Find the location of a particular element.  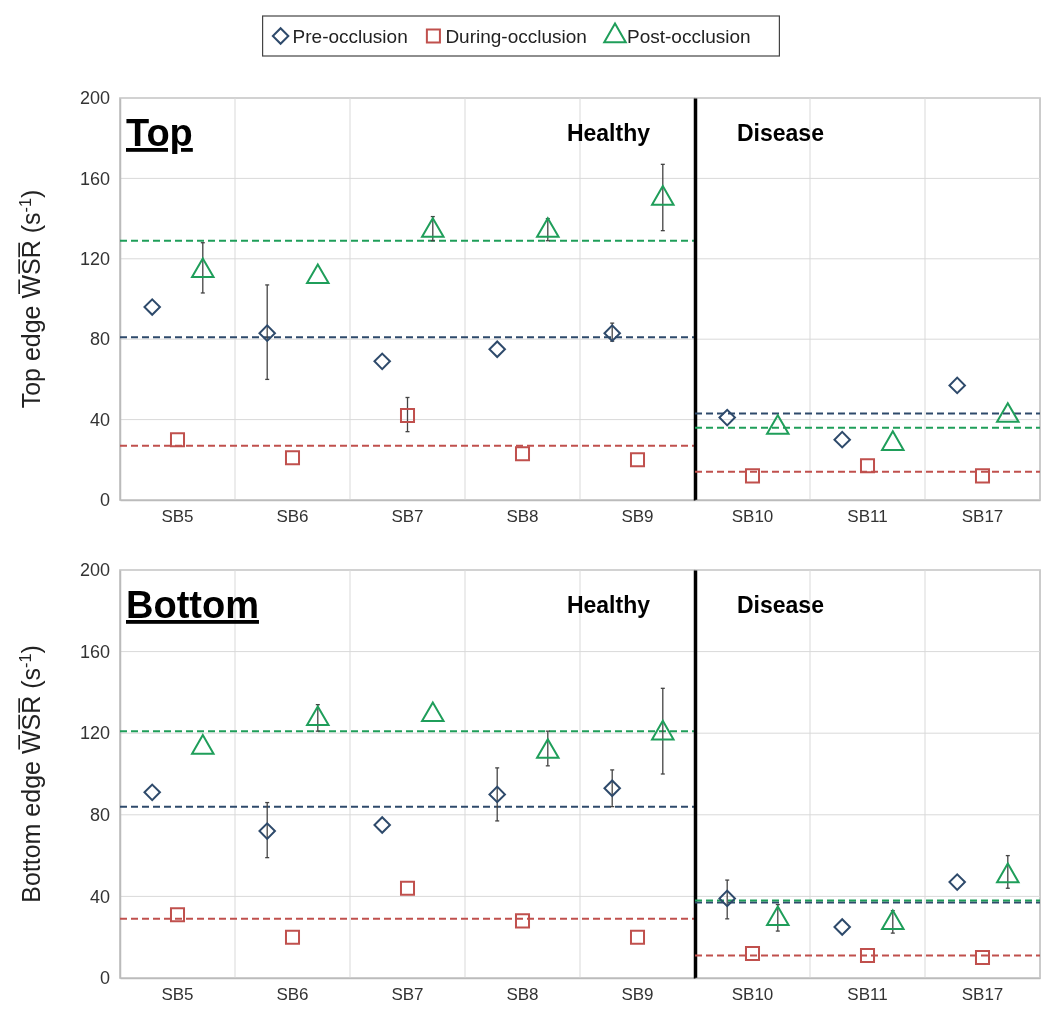

legend-label: Pre-occlusion is located at coordinates (350, 36).